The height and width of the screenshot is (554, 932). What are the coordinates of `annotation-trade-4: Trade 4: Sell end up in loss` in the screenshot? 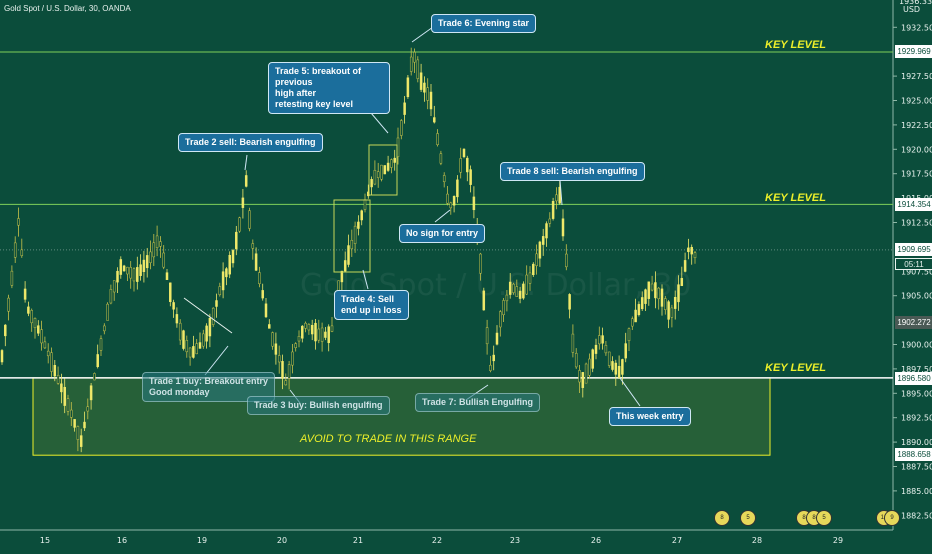 It's located at (371, 305).